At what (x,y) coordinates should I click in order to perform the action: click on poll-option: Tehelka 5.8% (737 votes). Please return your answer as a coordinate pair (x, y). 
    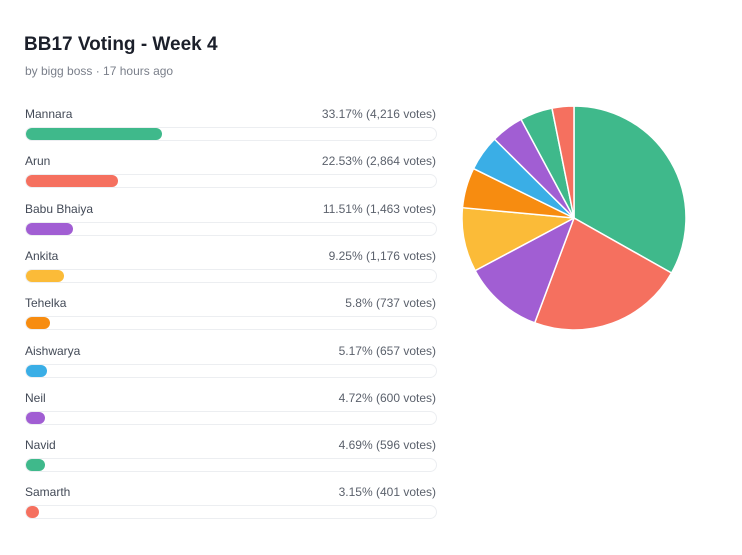
    Looking at the image, I should click on (231, 316).